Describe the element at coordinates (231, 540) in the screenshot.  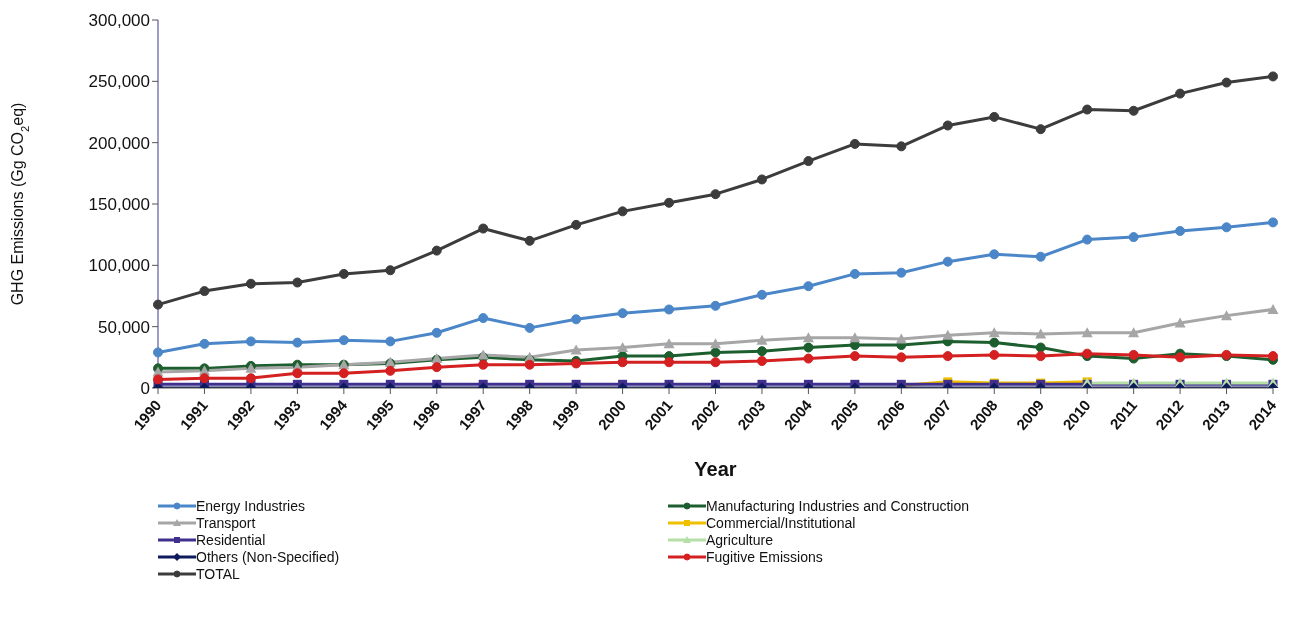
I see `legend-label: Residential` at that location.